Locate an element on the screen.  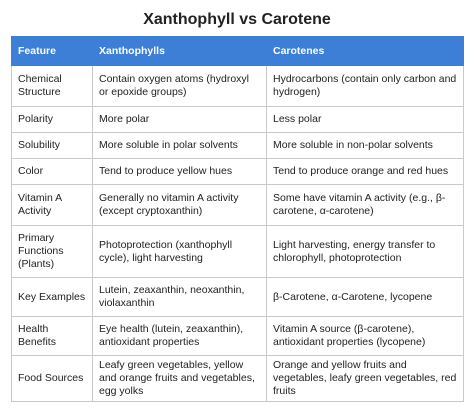
column-header: Carotenes is located at coordinates (365, 51).